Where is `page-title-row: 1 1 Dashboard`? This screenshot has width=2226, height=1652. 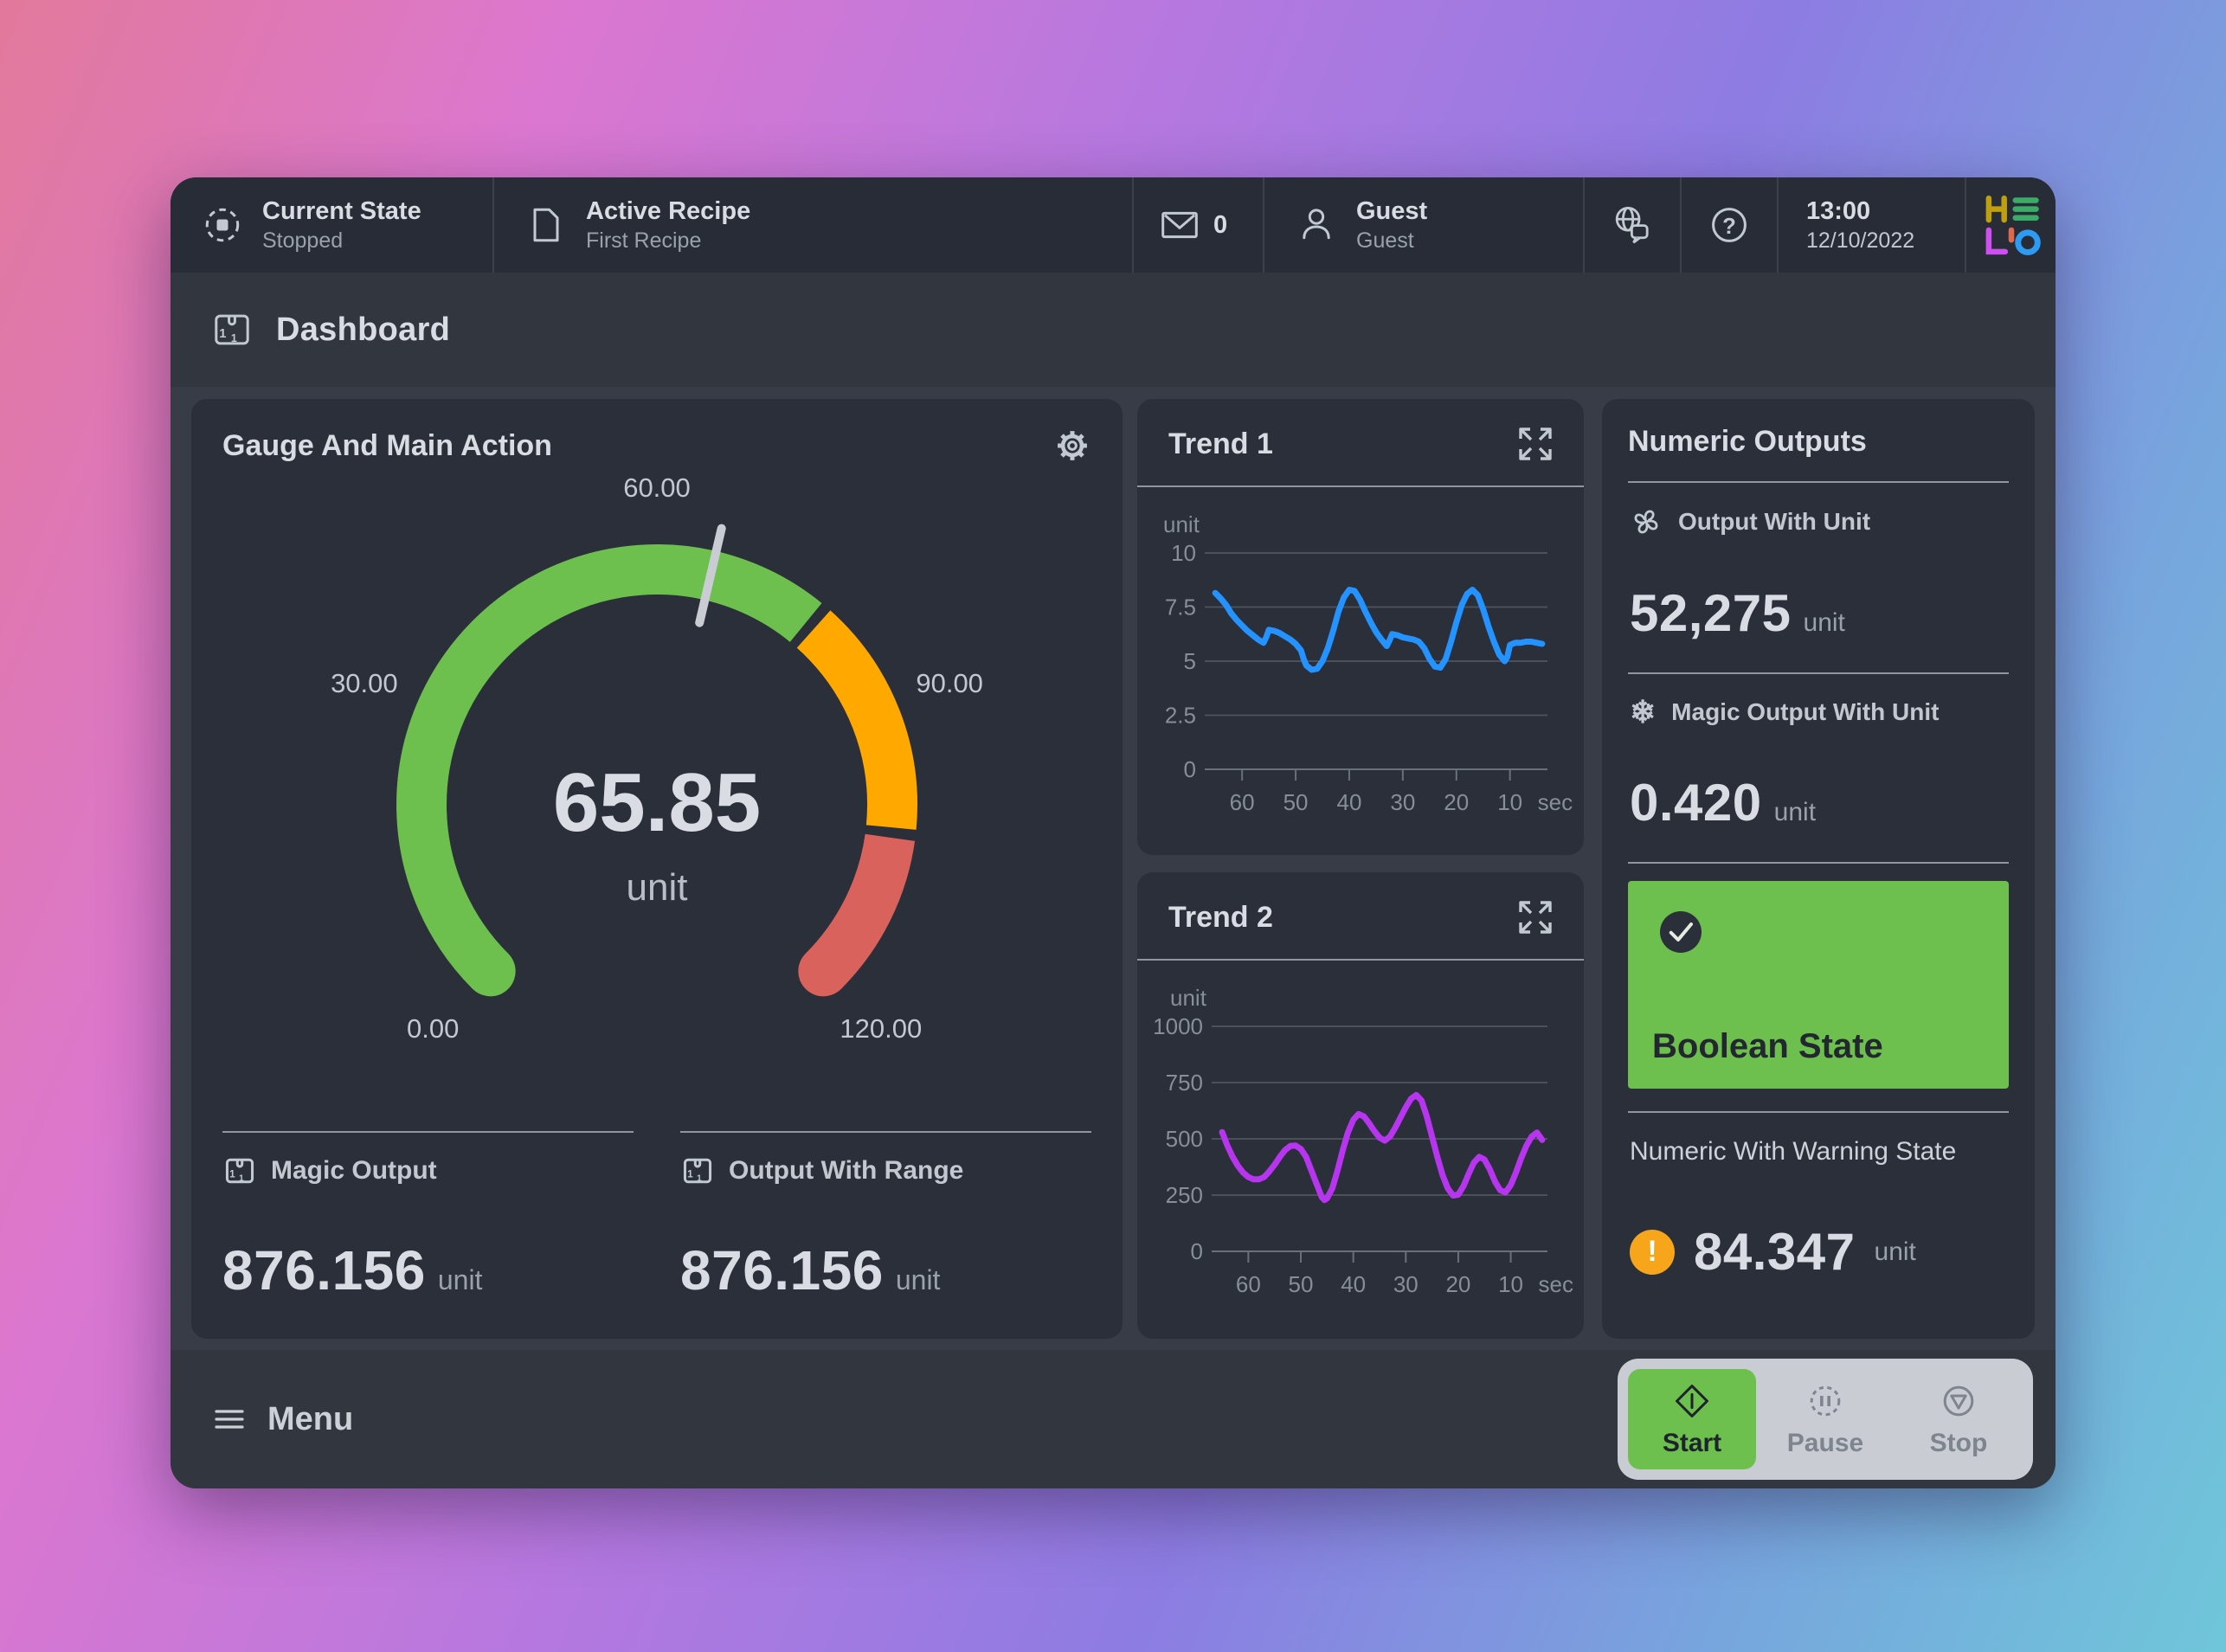 page-title-row: 1 1 Dashboard is located at coordinates (1113, 330).